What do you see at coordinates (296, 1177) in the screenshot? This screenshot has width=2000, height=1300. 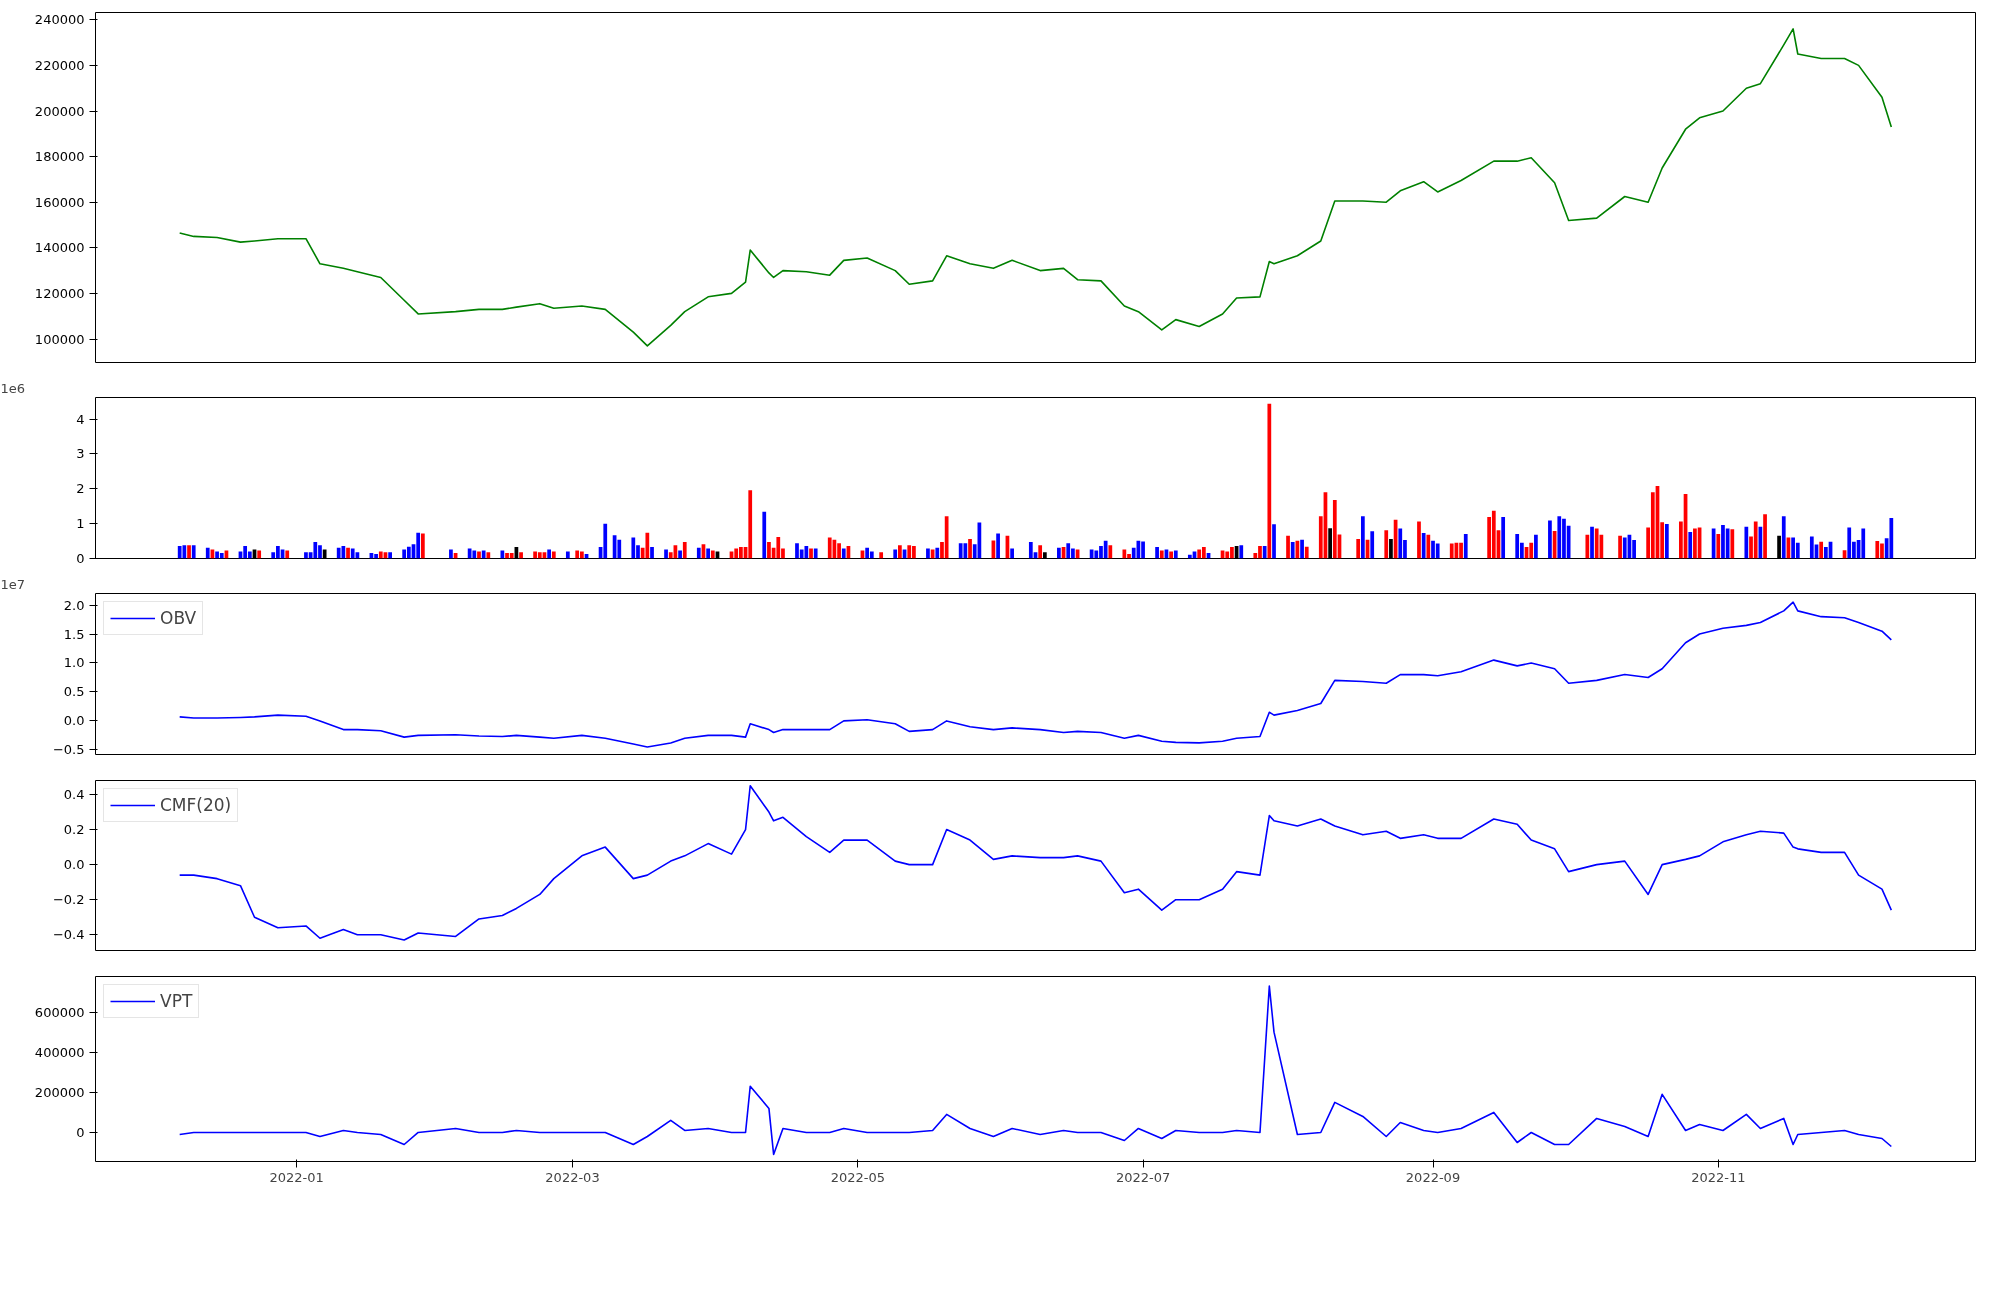 I see `x-tick-label: 2022-01` at bounding box center [296, 1177].